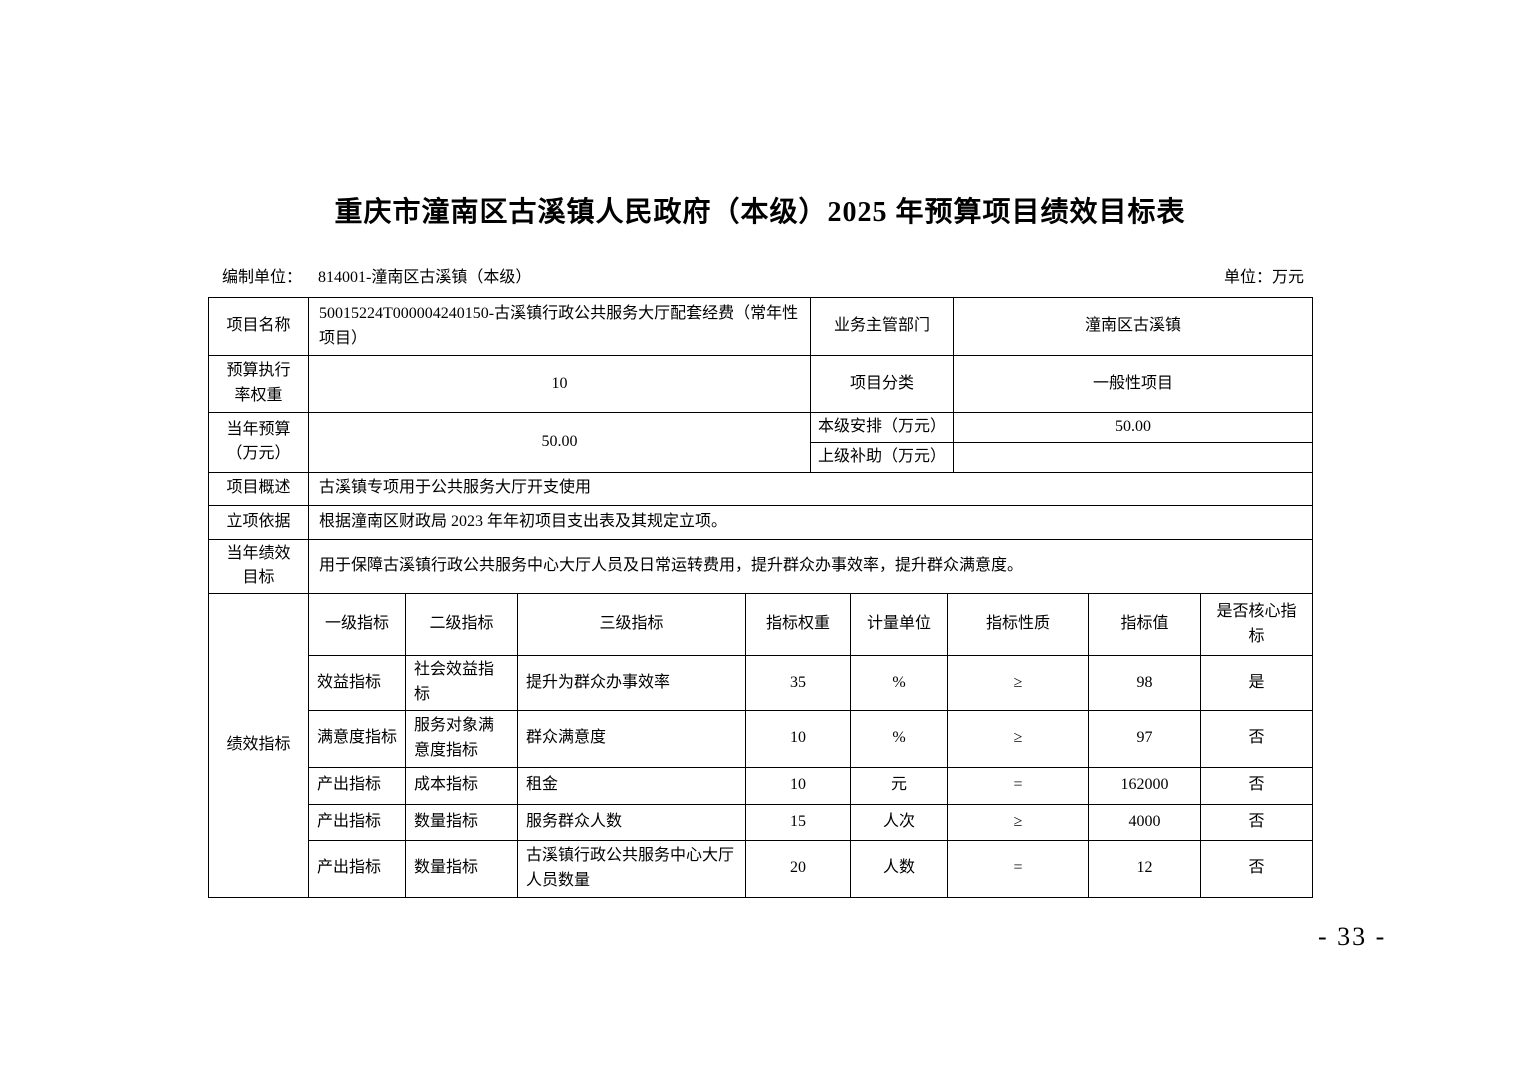 The width and height of the screenshot is (1520, 1074). Describe the element at coordinates (631, 625) in the screenshot. I see `indicator-header-cell: 三级指标` at that location.